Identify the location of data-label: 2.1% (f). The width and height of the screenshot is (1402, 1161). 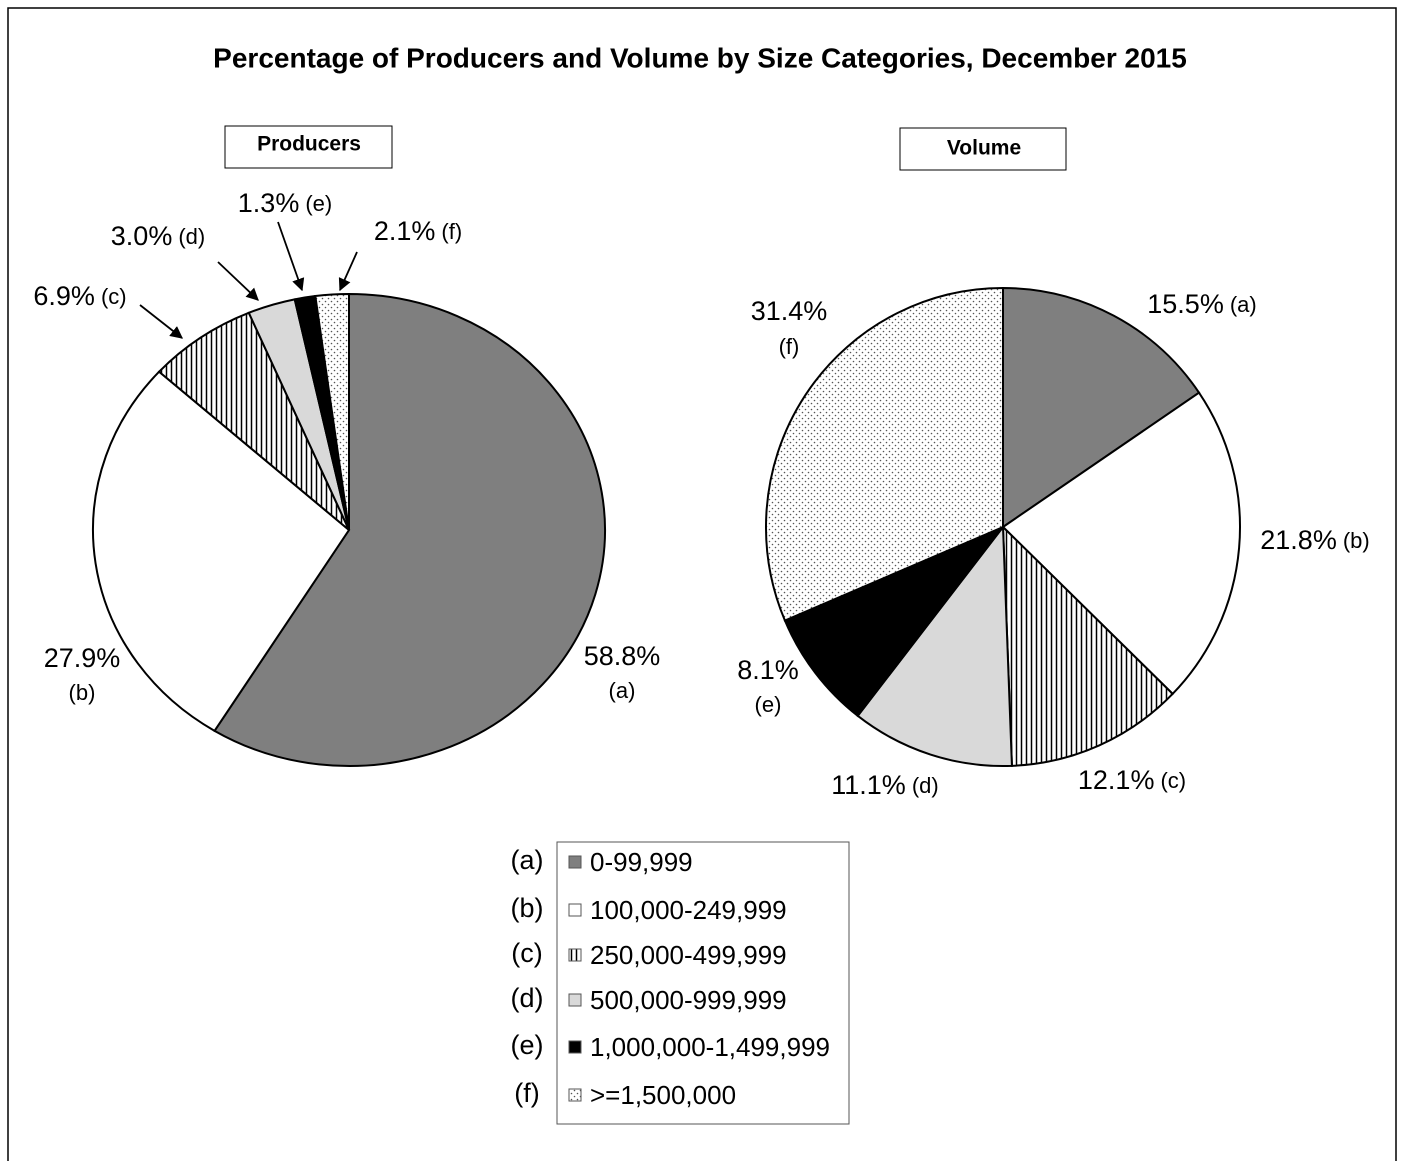
(418, 231).